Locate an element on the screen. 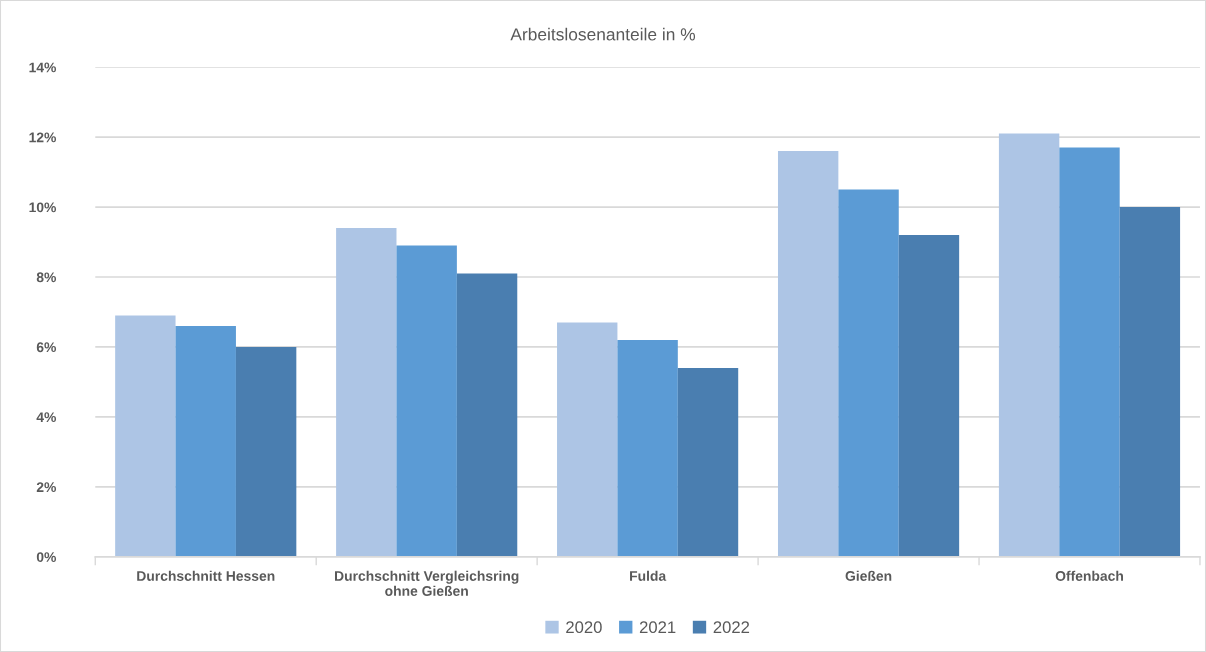 This screenshot has height=652, width=1206. x-tick-label: Offenbach is located at coordinates (1089, 575).